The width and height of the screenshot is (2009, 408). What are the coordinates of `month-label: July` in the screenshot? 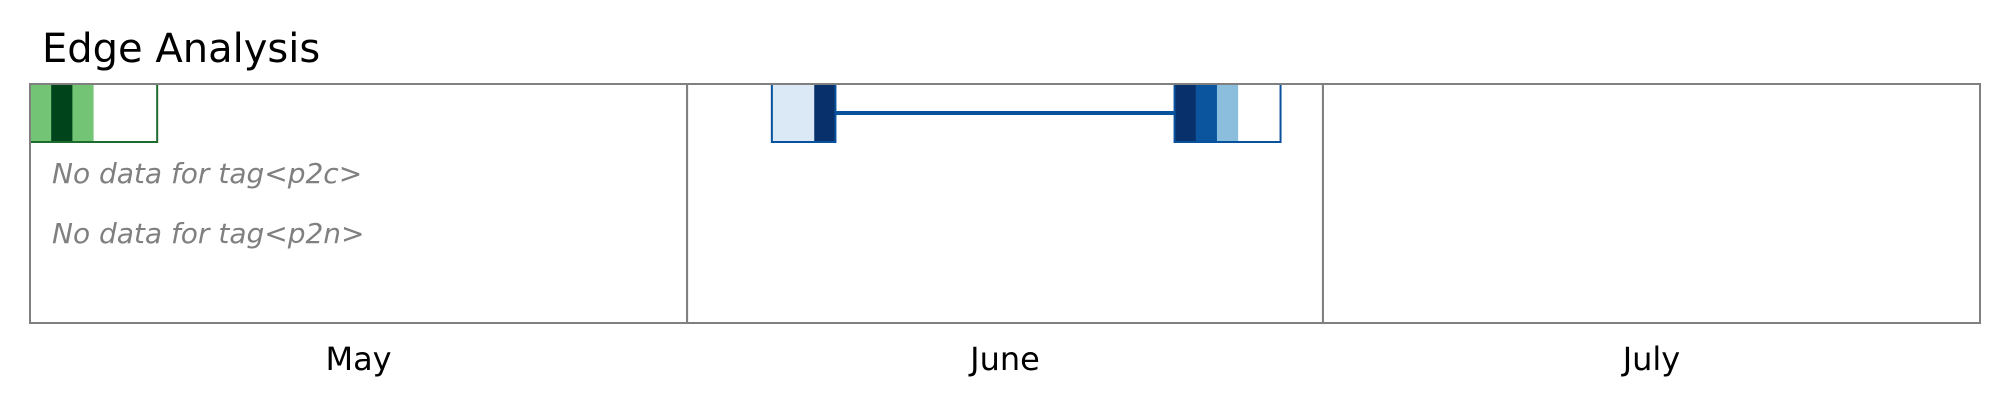 It's located at (1651, 359).